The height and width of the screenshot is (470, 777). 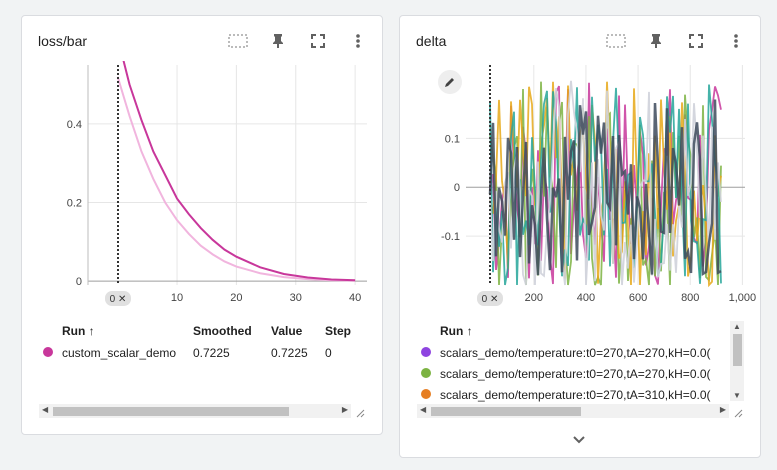 What do you see at coordinates (355, 298) in the screenshot?
I see `x-tick-label: 40` at bounding box center [355, 298].